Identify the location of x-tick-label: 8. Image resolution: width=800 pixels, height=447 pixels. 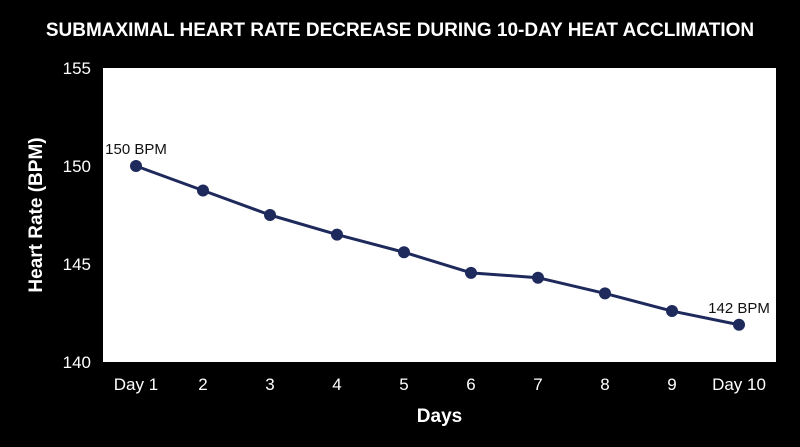
(604, 384).